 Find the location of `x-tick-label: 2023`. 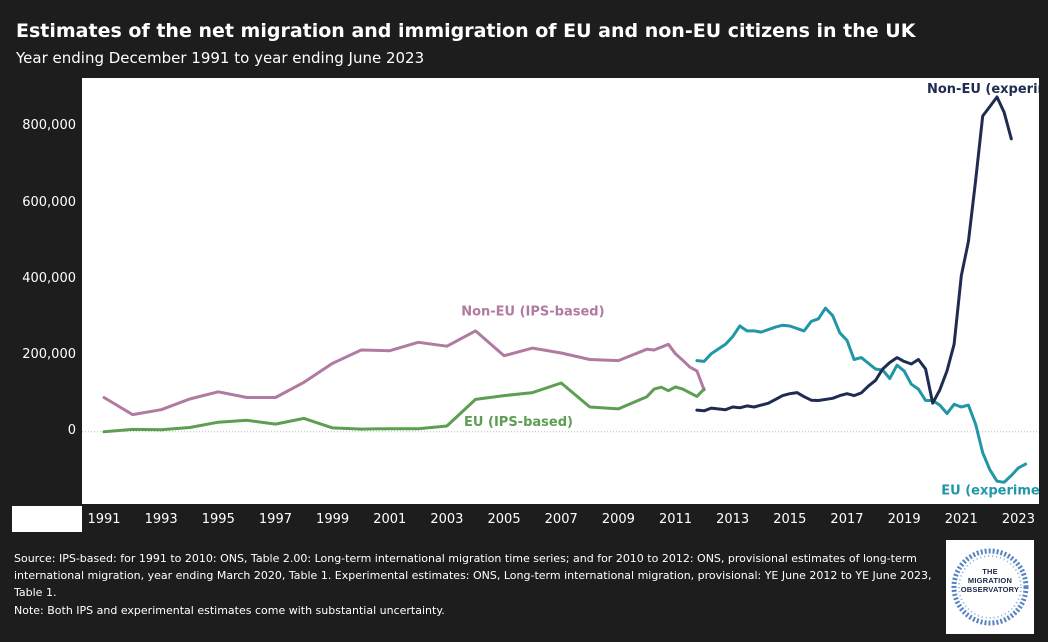

x-tick-label: 2023 is located at coordinates (1018, 519).